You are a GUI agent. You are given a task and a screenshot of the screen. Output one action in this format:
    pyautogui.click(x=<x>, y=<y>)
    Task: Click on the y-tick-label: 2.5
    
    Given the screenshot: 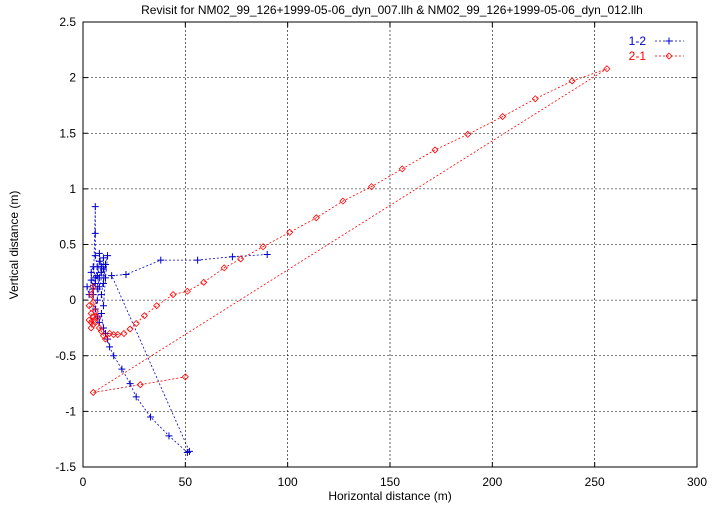 What is the action you would take?
    pyautogui.click(x=67, y=22)
    